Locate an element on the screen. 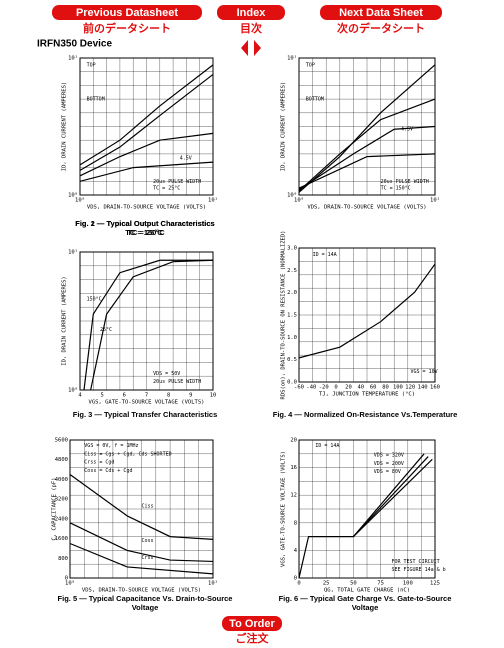 This screenshot has width=504, height=648. x-tick-label: 160 is located at coordinates (435, 388).